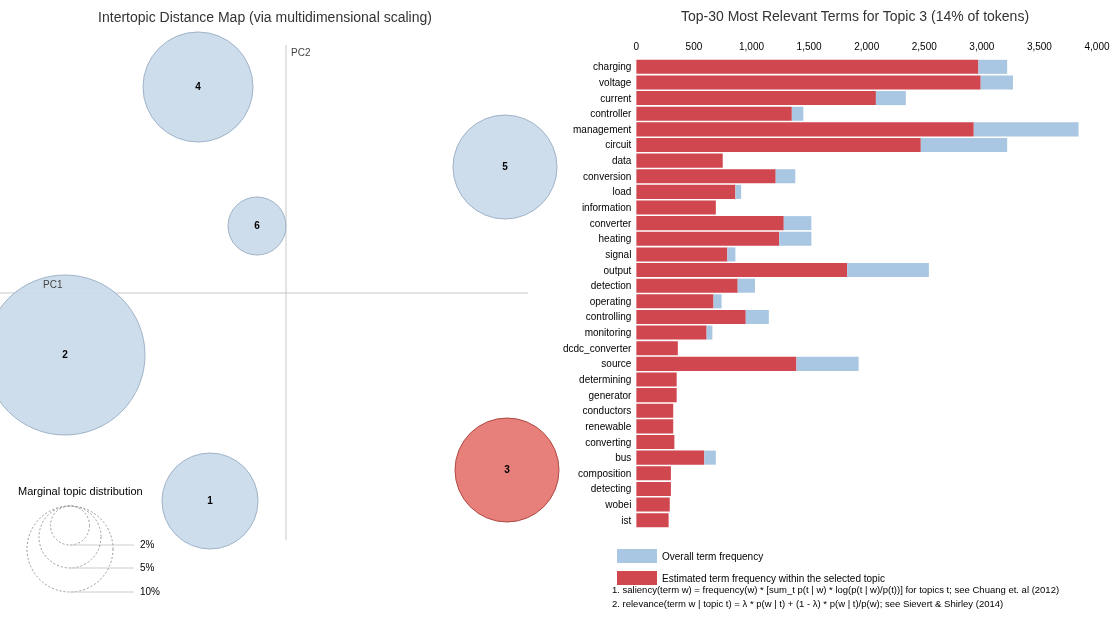 This screenshot has width=1115, height=619. I want to click on y-tick-label: signal, so click(618, 254).